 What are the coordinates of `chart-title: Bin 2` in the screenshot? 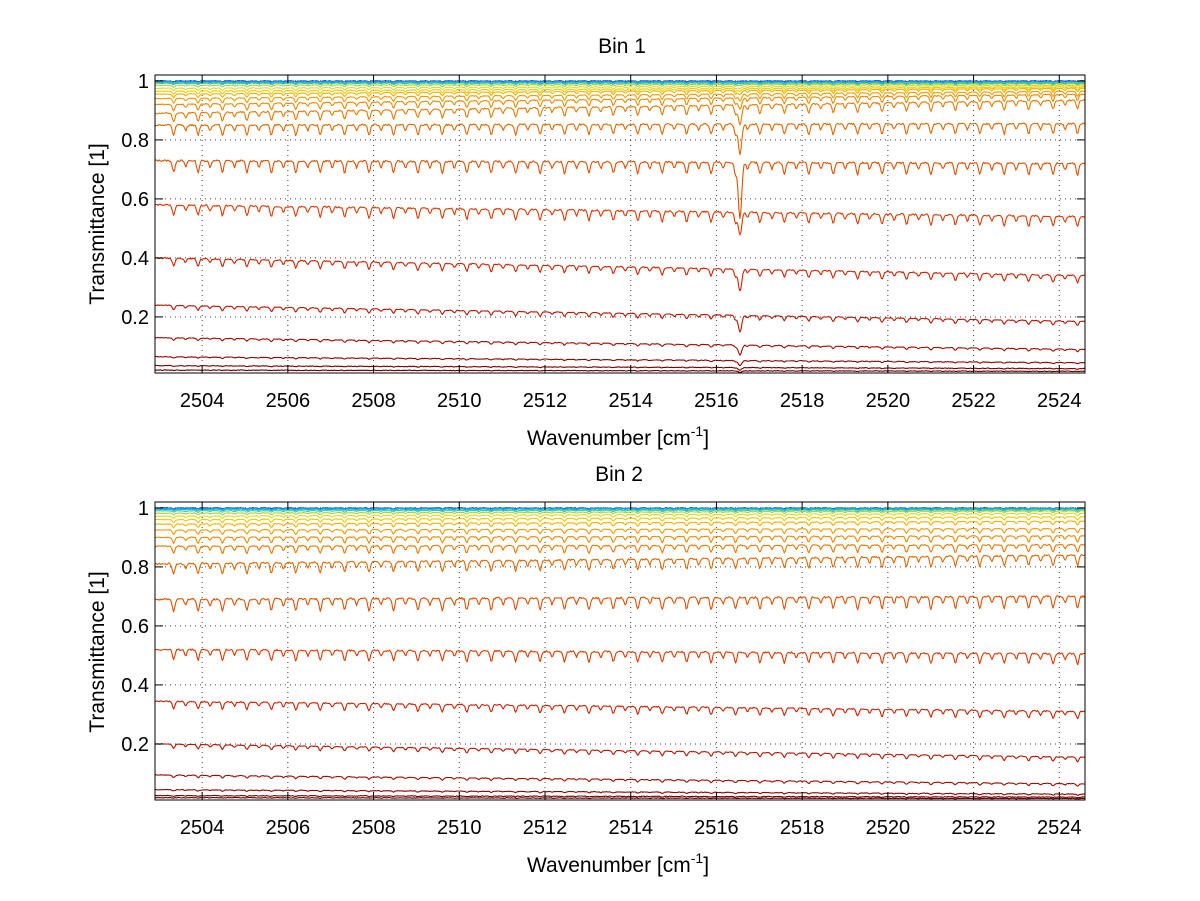 It's located at (619, 474).